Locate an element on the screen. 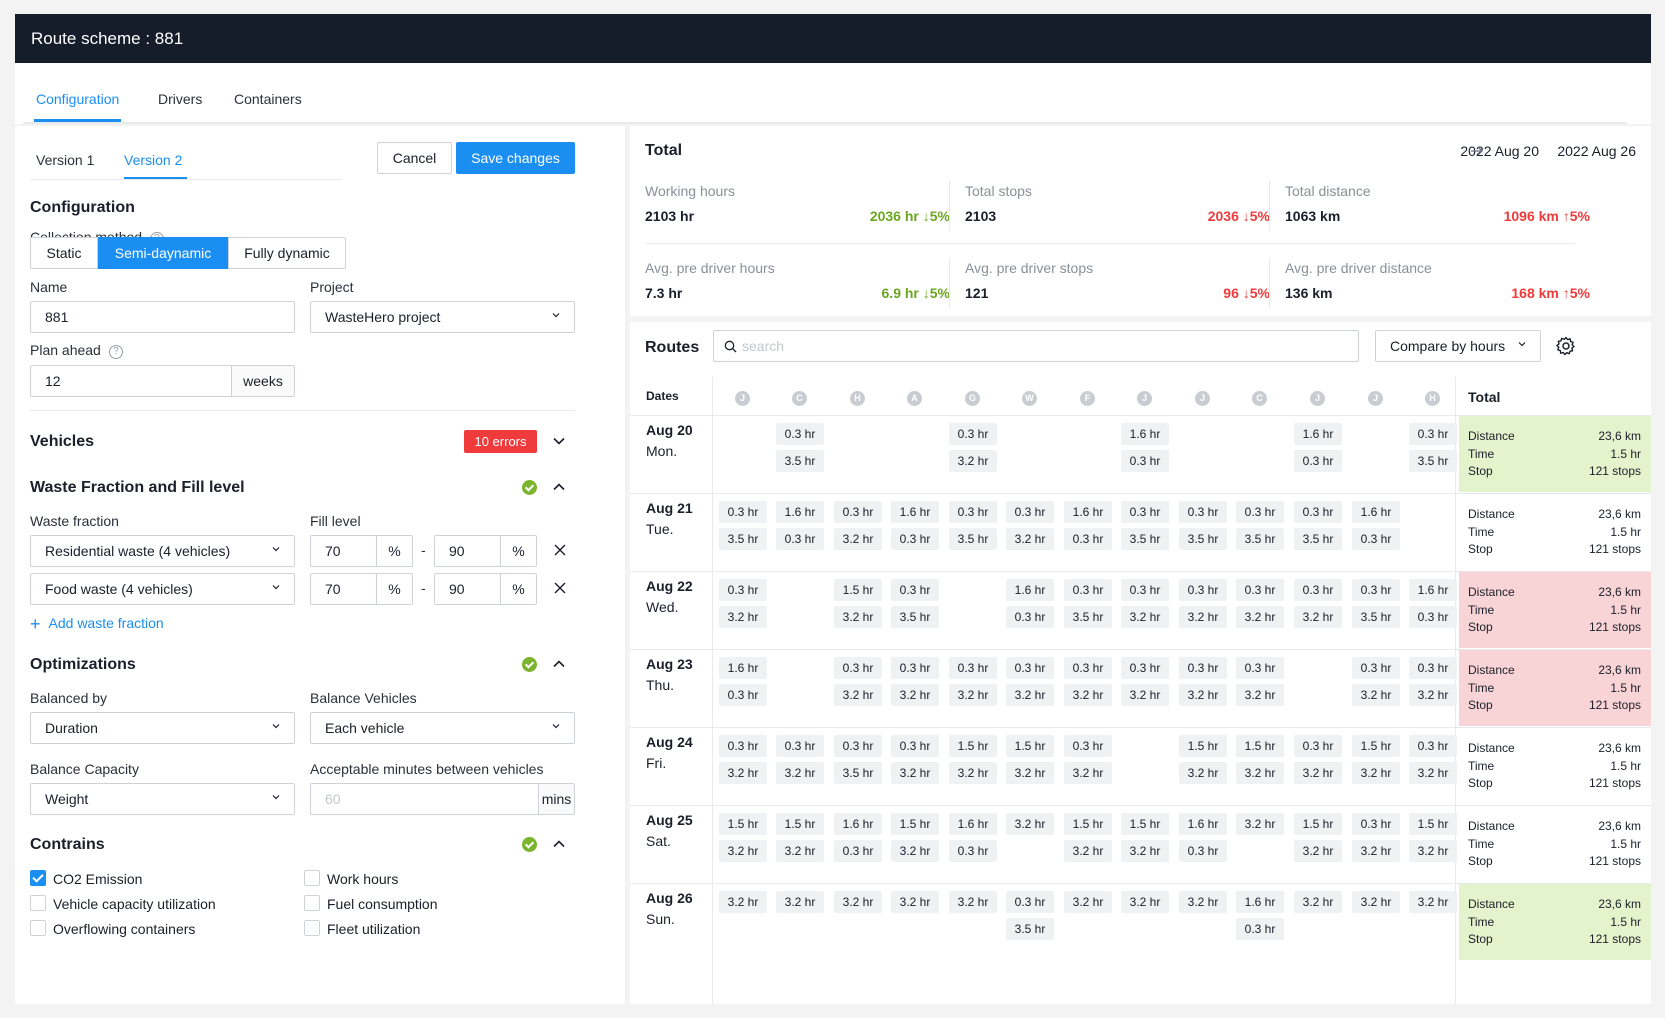 Image resolution: width=1665 pixels, height=1018 pixels. name-input: 881 is located at coordinates (162, 317).